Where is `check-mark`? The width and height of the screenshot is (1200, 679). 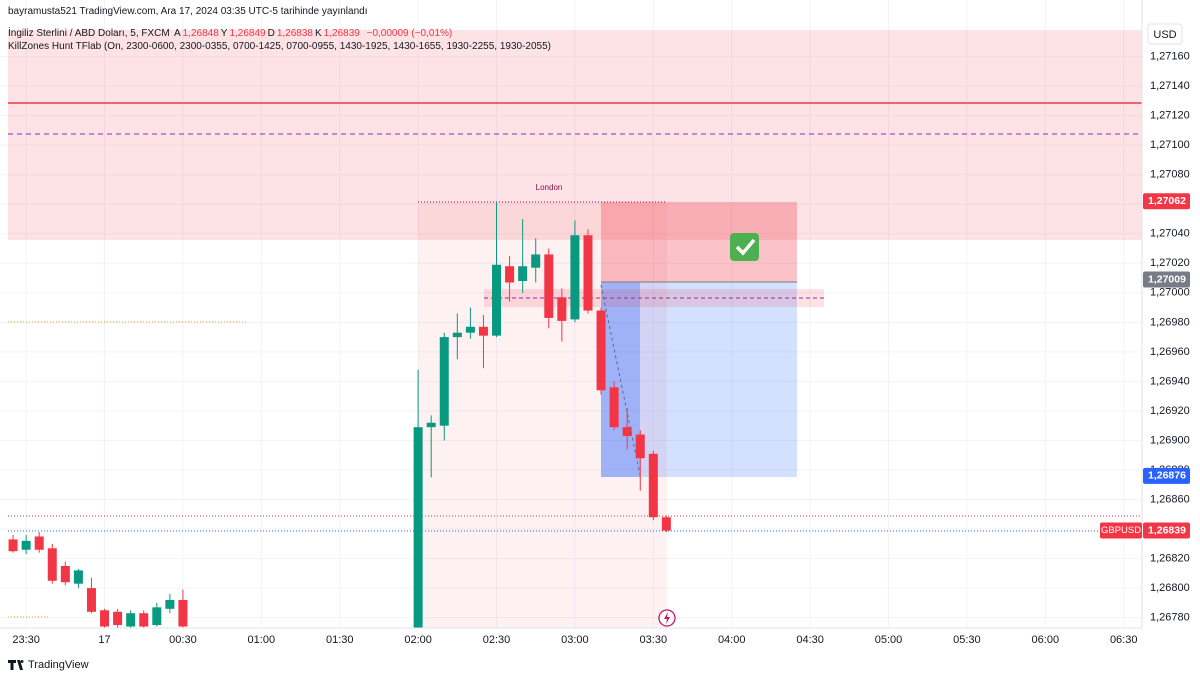
check-mark is located at coordinates (745, 247).